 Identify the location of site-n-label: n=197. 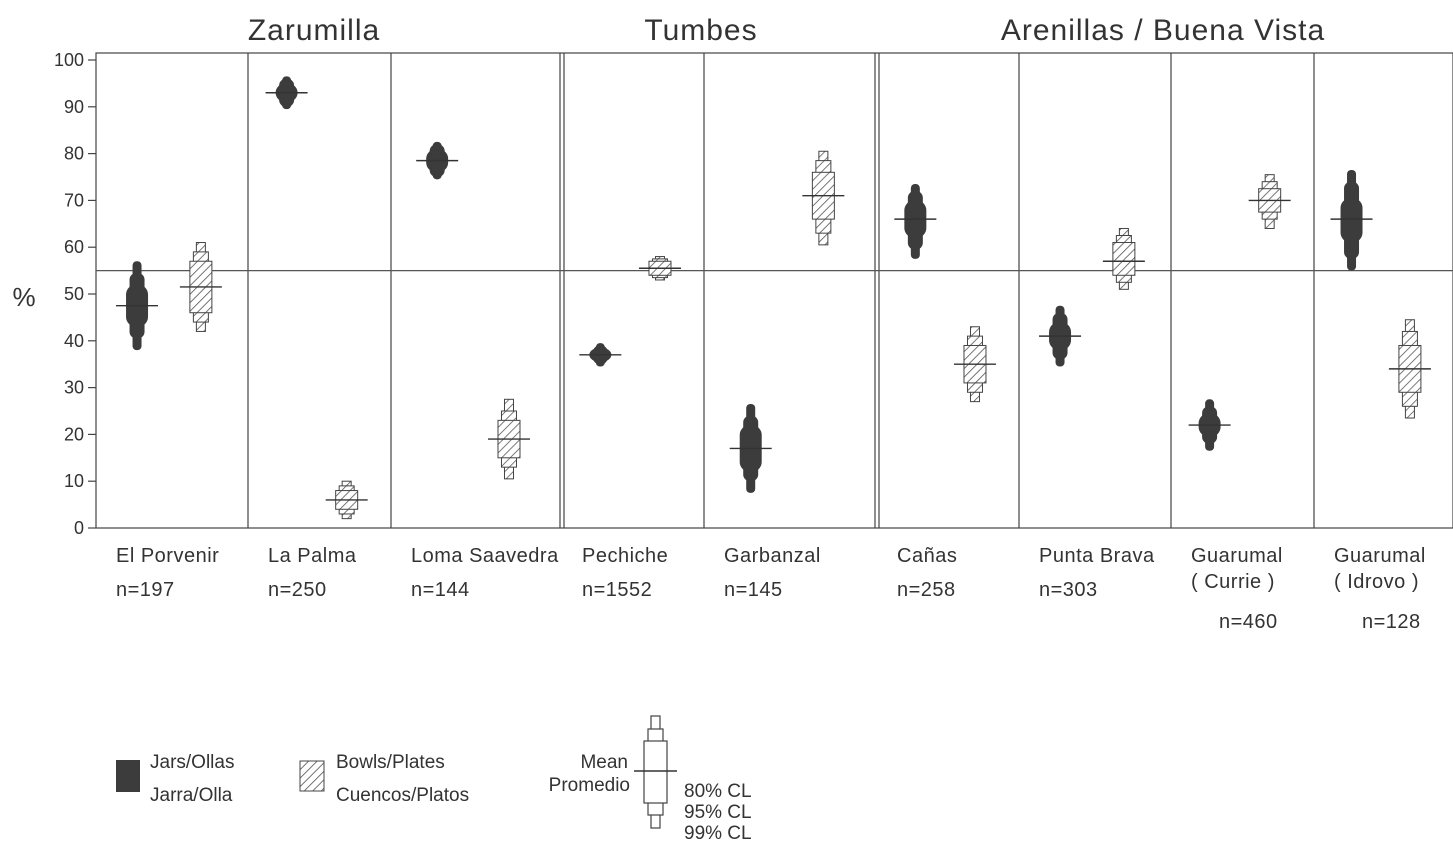
(145, 590).